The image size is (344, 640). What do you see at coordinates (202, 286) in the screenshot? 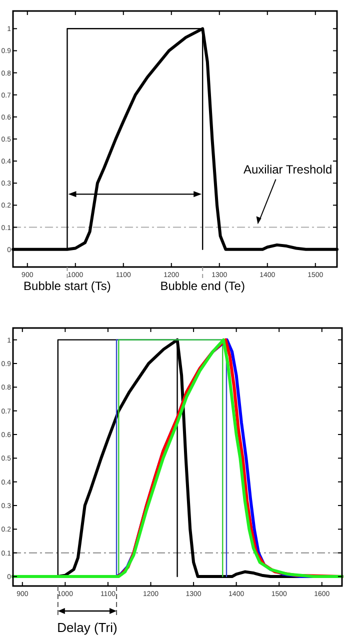
I see `text: Bubble end (Te)` at bounding box center [202, 286].